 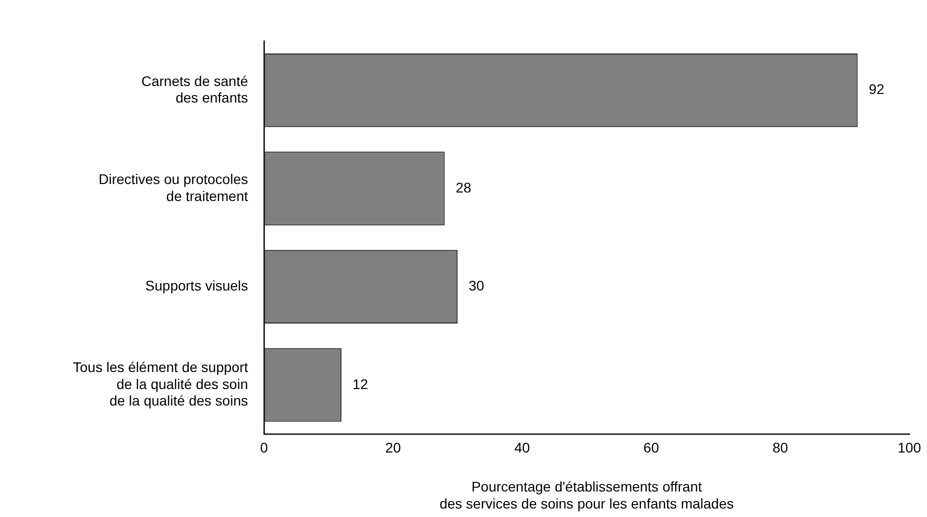 What do you see at coordinates (464, 187) in the screenshot?
I see `data-label: 28` at bounding box center [464, 187].